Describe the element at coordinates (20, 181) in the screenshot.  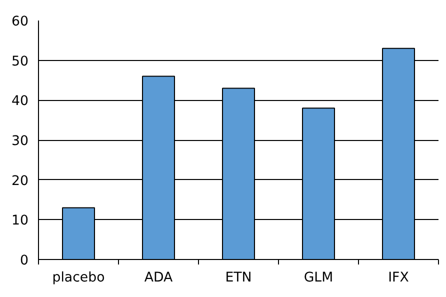
I see `y-tick-label: 20` at that location.